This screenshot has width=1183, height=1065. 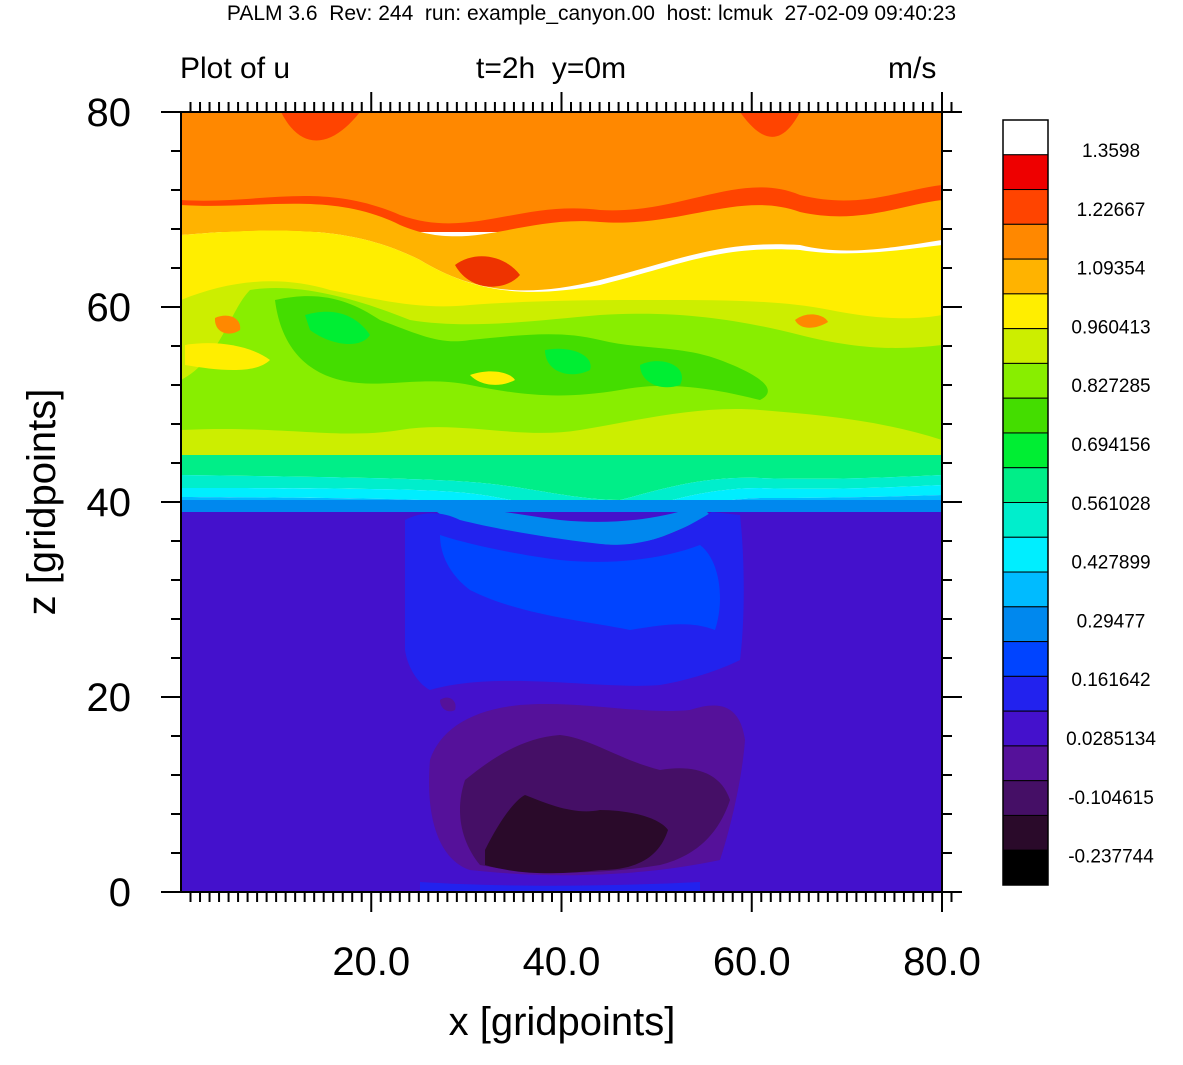 What do you see at coordinates (109, 698) in the screenshot?
I see `y-tick-label: 20` at bounding box center [109, 698].